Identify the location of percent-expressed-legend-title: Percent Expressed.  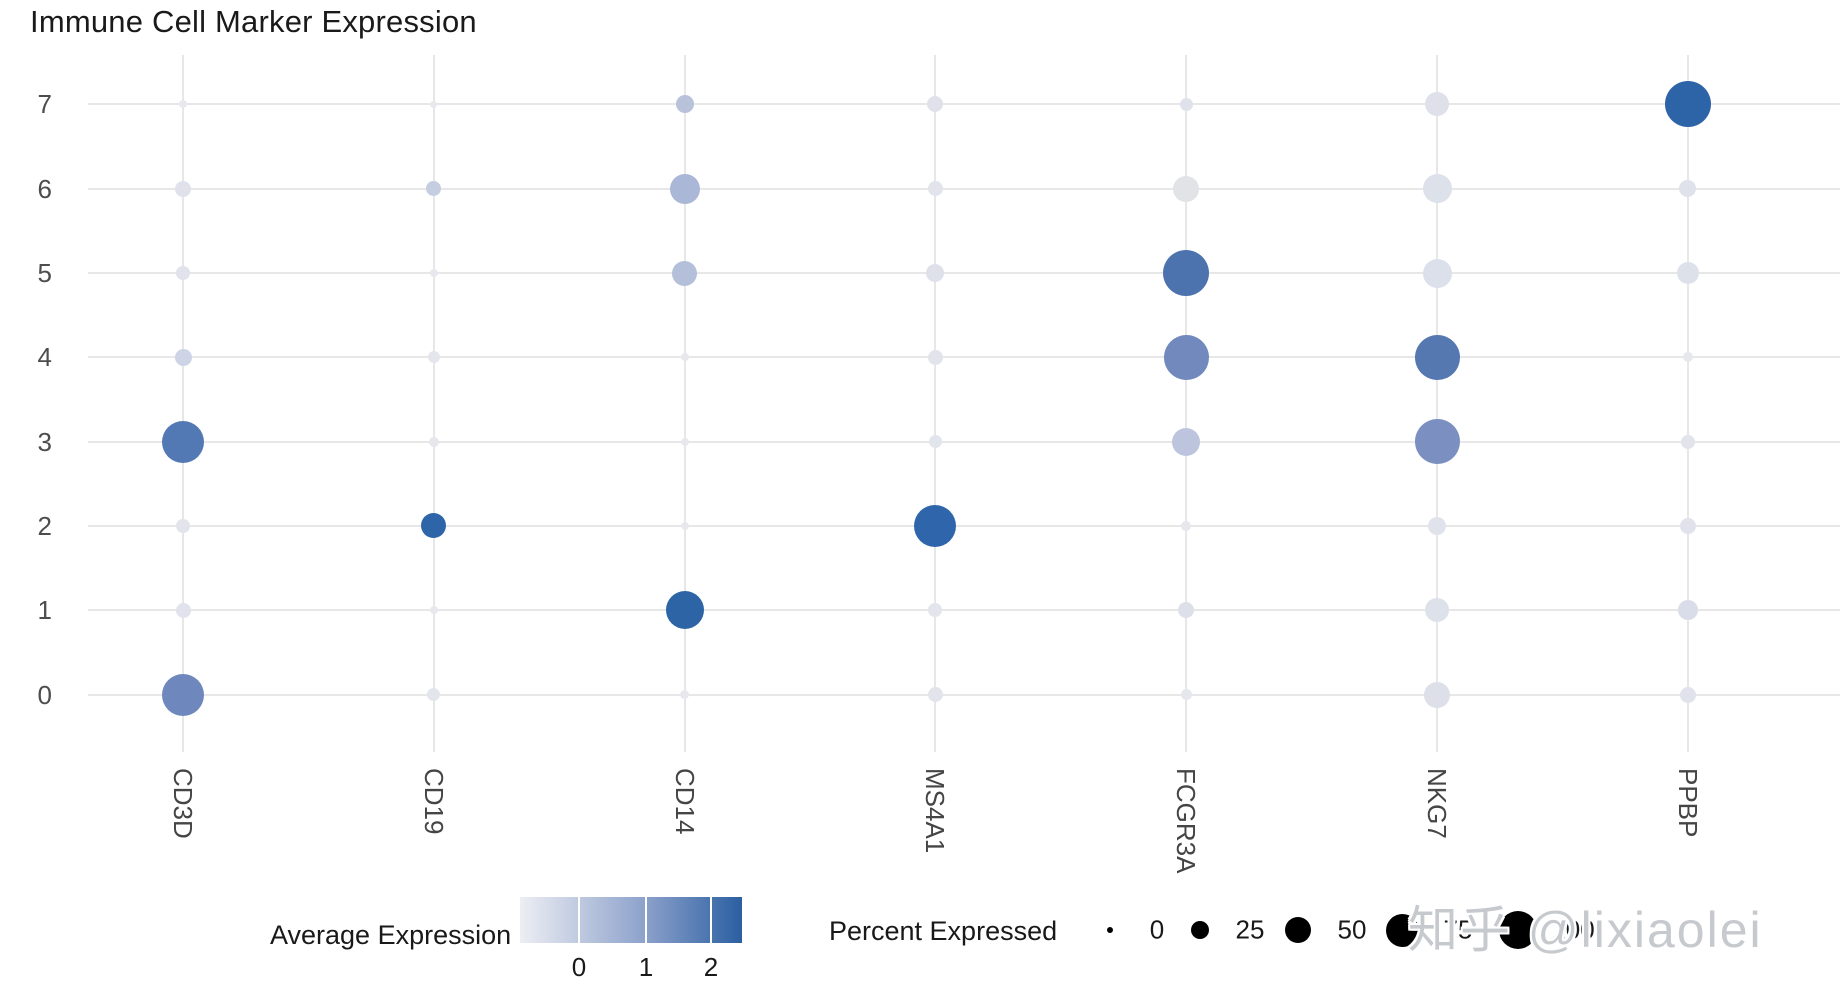
(943, 931).